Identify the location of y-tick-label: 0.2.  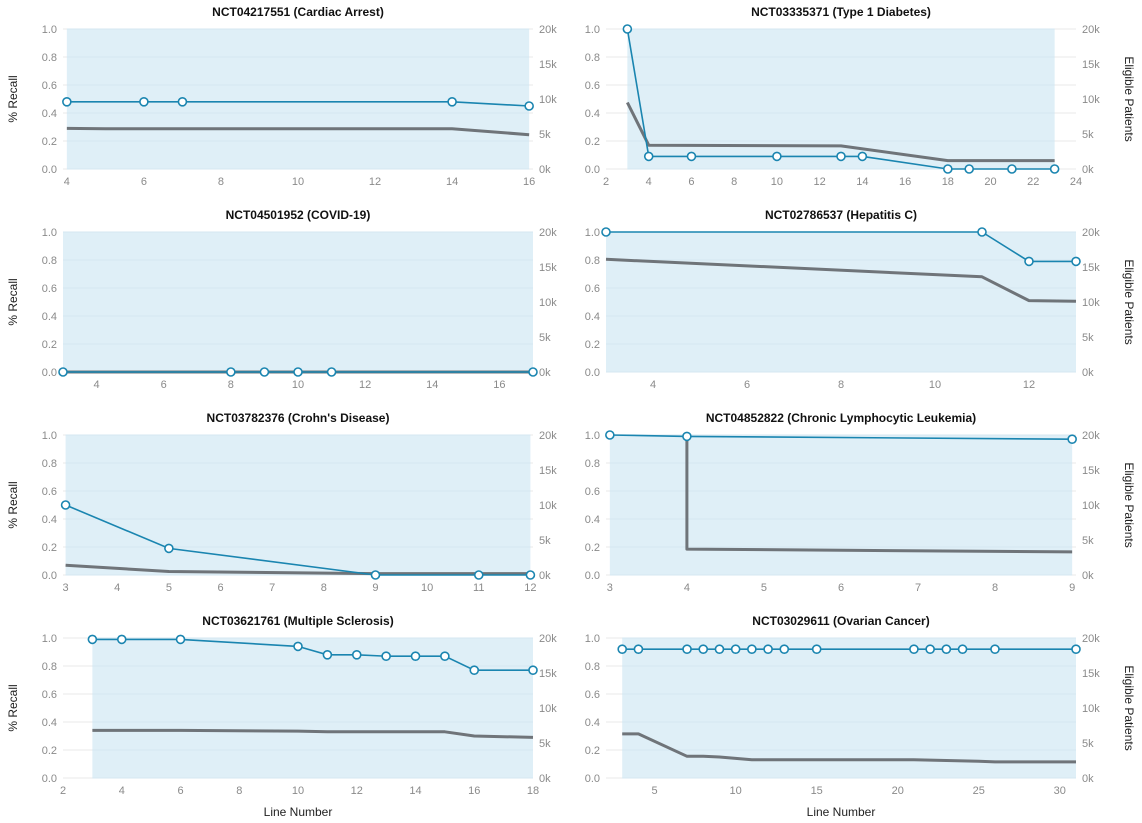
(592, 345).